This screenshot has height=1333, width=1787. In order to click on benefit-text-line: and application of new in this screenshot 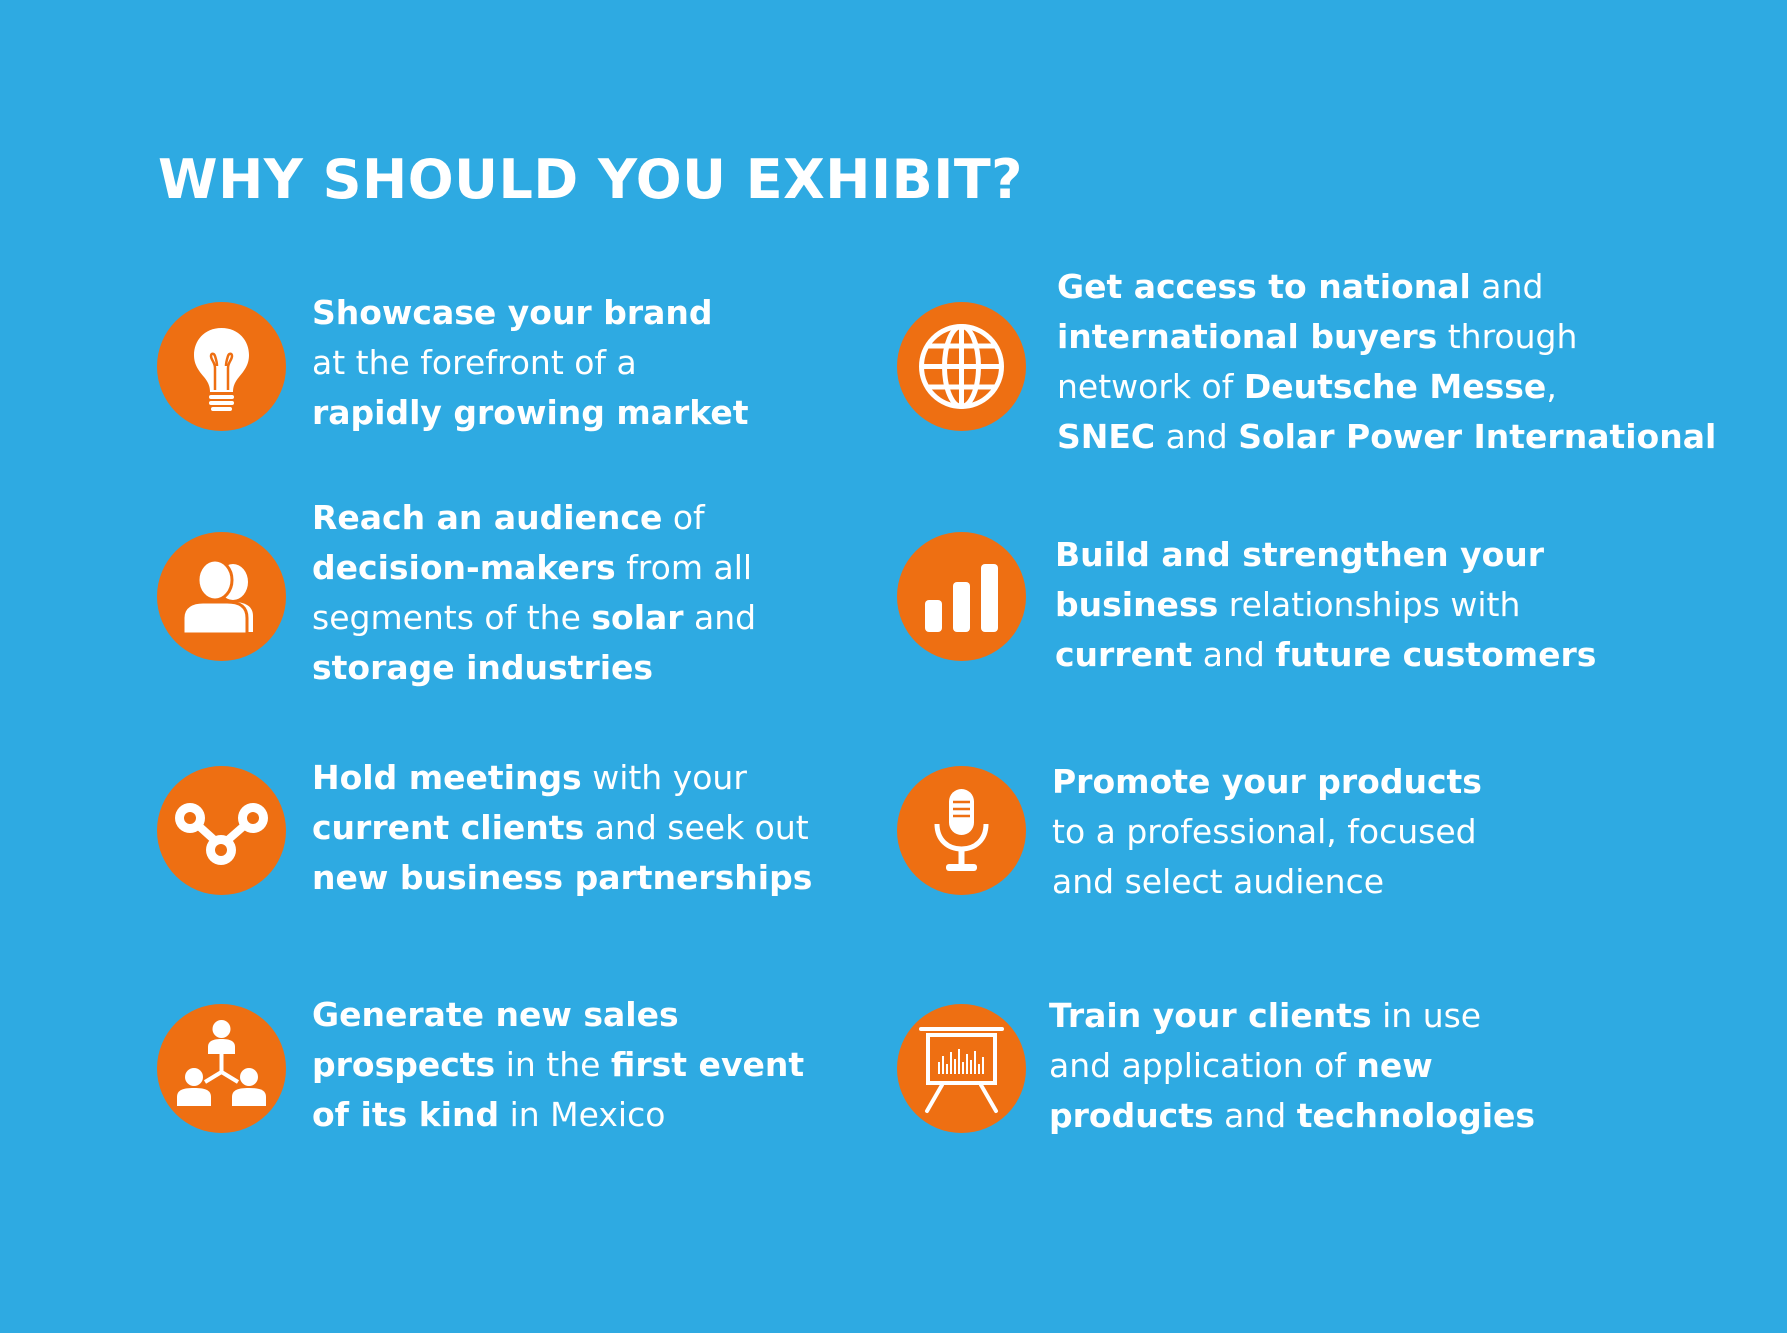, I will do `click(1292, 1066)`.